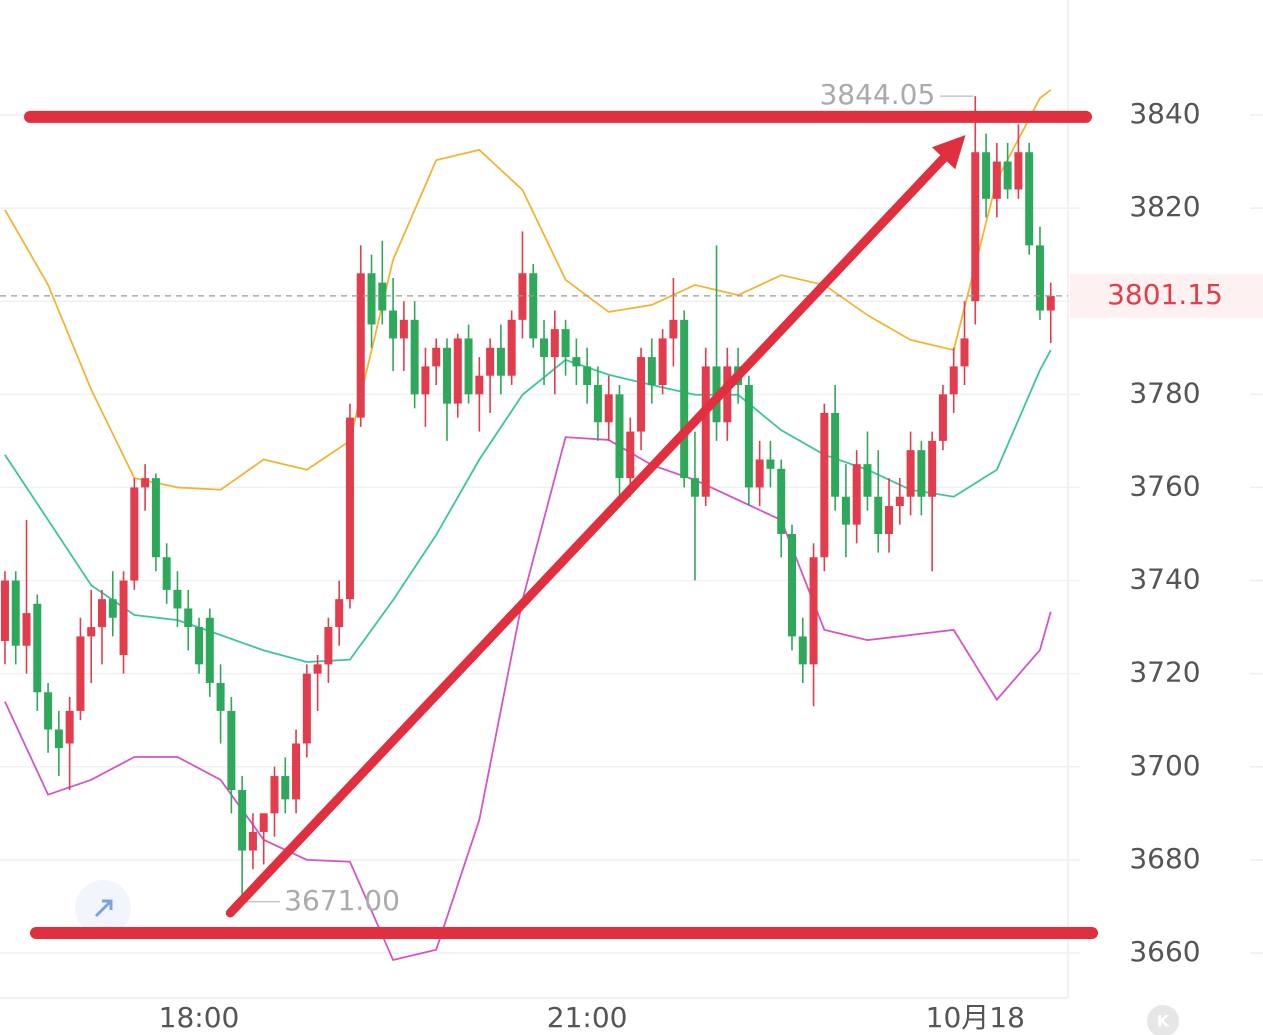  Describe the element at coordinates (103, 908) in the screenshot. I see `drawing-tool-button` at that location.